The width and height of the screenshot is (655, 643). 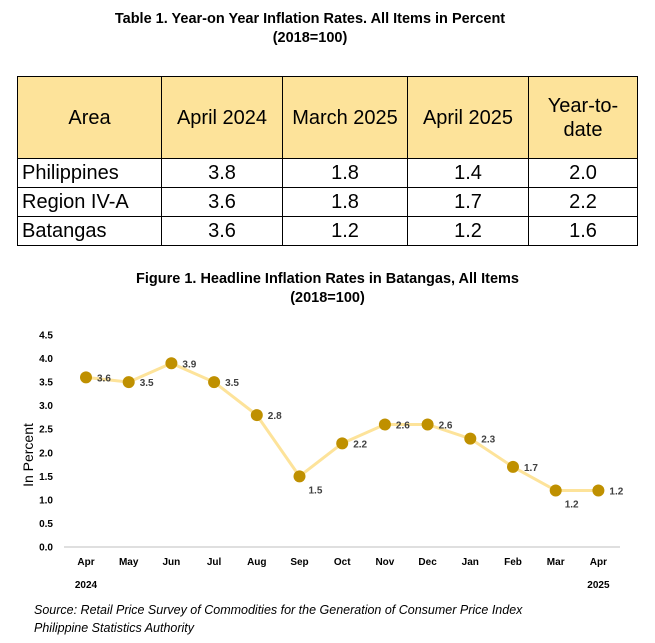 What do you see at coordinates (46, 548) in the screenshot?
I see `y-tick-label: 0.0` at bounding box center [46, 548].